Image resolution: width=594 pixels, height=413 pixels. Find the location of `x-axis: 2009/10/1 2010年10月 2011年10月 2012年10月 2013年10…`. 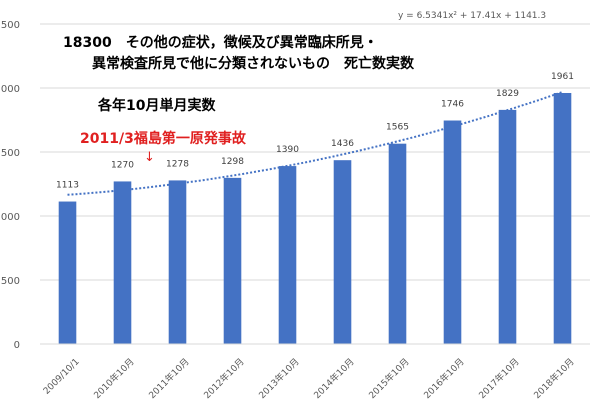

x-axis: 2009/10/1 2010年10月 2011年10月 2012年10月 2013年10… is located at coordinates (315, 372).